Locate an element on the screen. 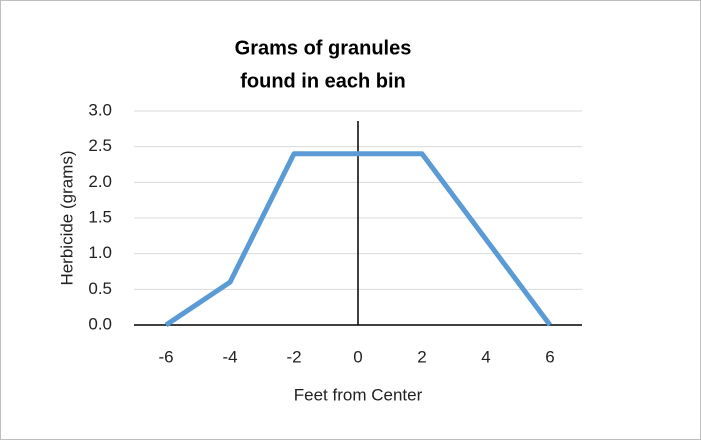  y-tick-label: 1.0 is located at coordinates (100, 252).